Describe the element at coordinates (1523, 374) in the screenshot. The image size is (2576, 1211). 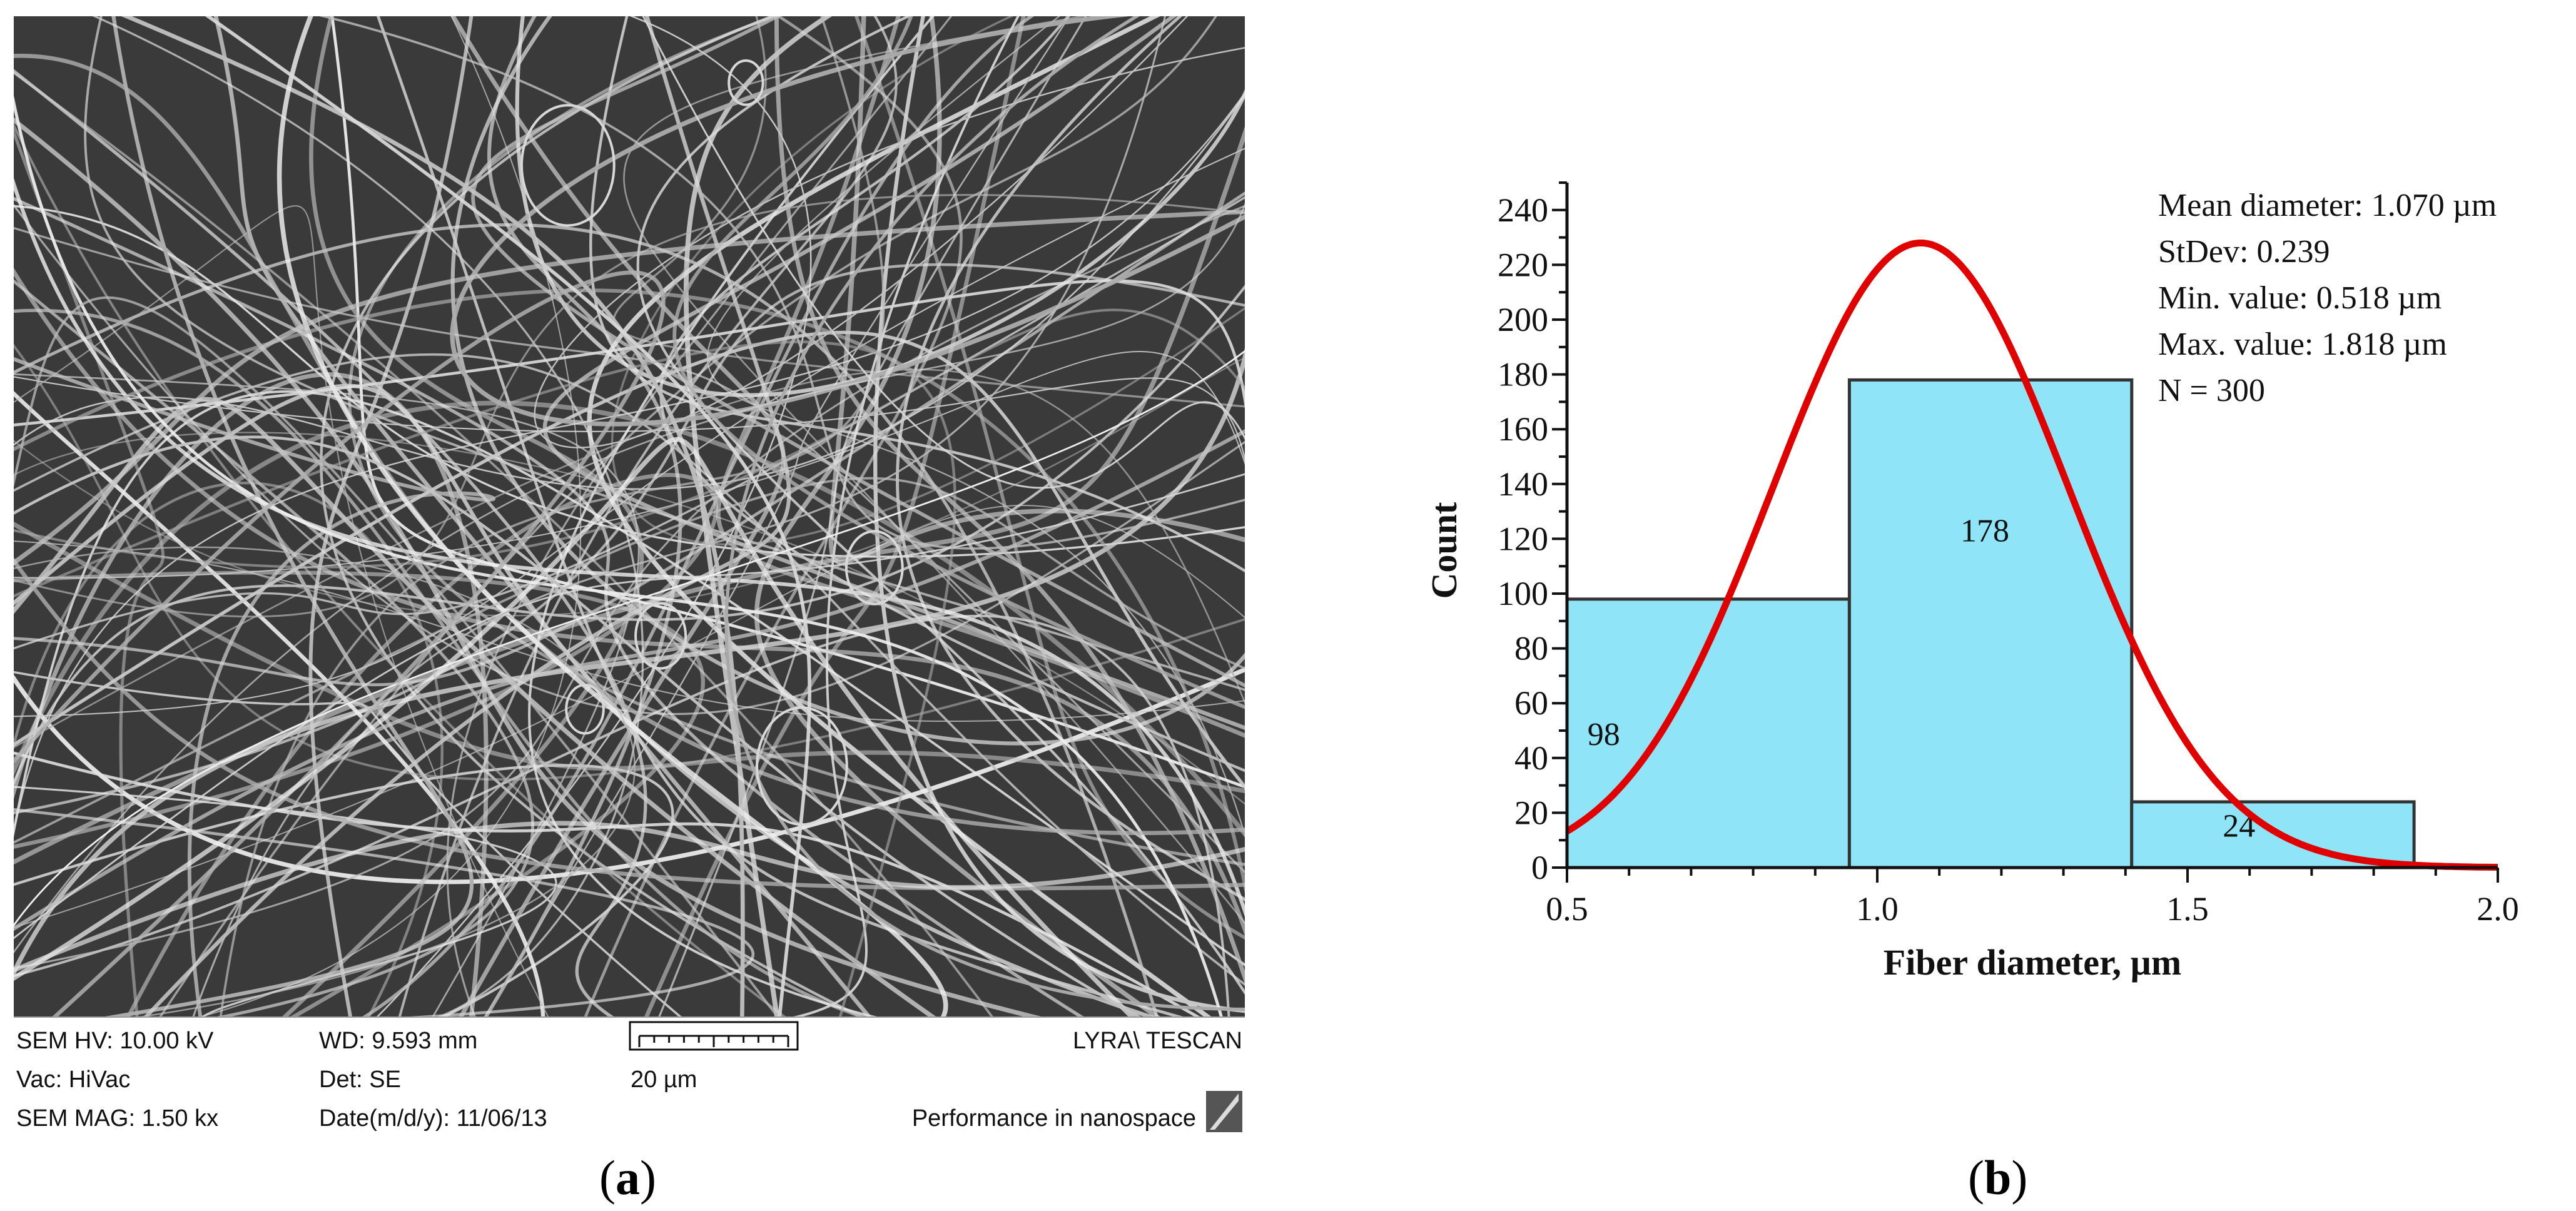
I see `y-tick-label: 180` at that location.